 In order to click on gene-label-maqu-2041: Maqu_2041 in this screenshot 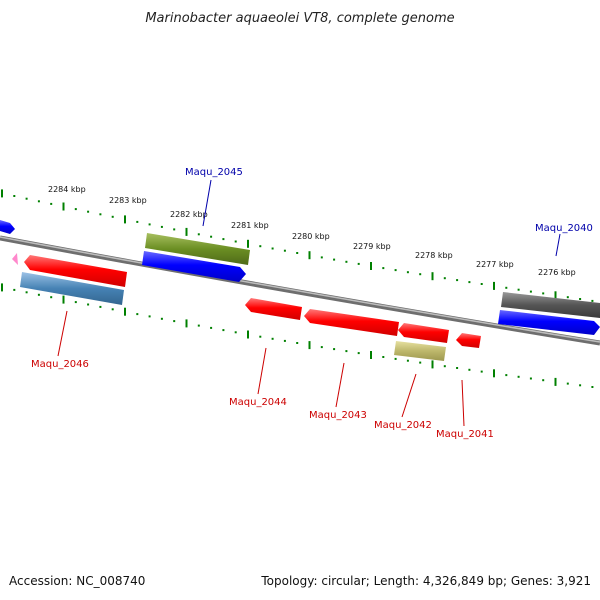, I will do `click(465, 434)`.